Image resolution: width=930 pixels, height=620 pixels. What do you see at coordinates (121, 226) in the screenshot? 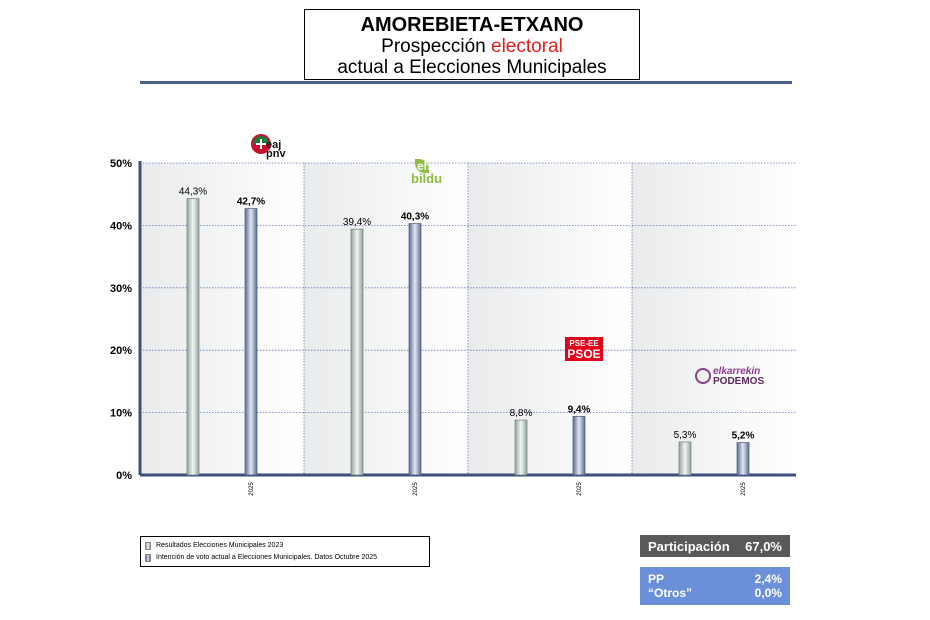
I see `y-tick-label: 40%` at bounding box center [121, 226].